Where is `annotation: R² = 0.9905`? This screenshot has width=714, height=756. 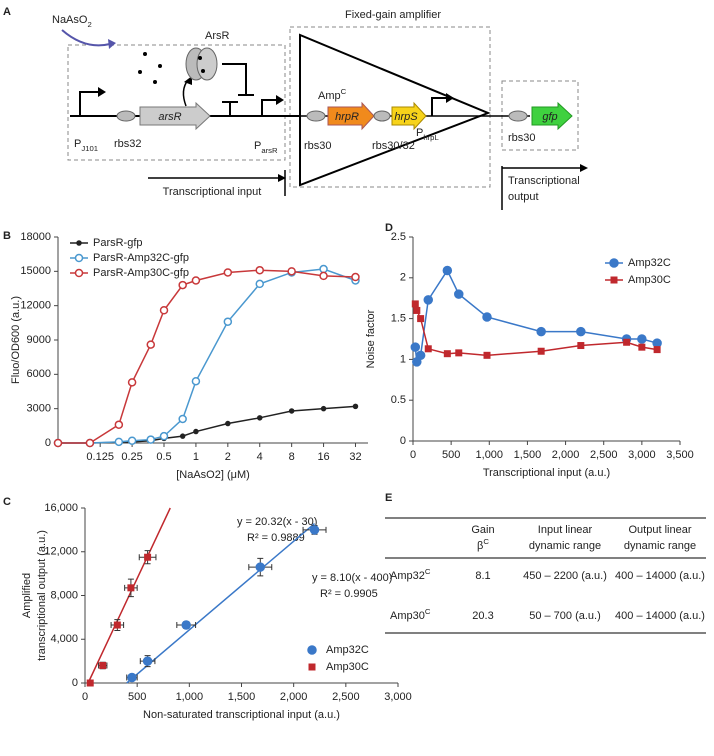 annotation: R² = 0.9905 is located at coordinates (349, 594).